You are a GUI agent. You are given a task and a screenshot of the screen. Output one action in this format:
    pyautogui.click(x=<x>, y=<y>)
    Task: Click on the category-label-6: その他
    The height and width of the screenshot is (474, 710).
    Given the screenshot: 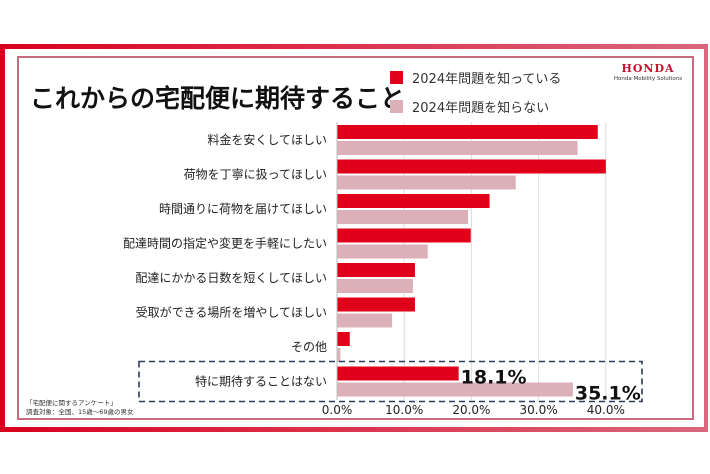 What is the action you would take?
    pyautogui.click(x=309, y=347)
    